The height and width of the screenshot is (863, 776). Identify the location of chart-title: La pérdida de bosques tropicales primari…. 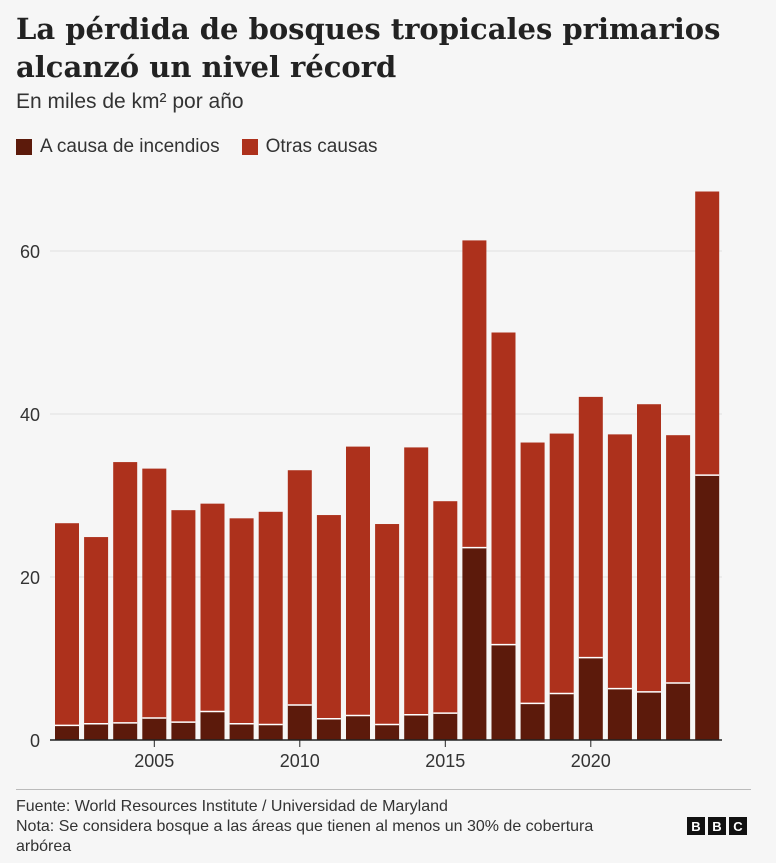
(368, 48).